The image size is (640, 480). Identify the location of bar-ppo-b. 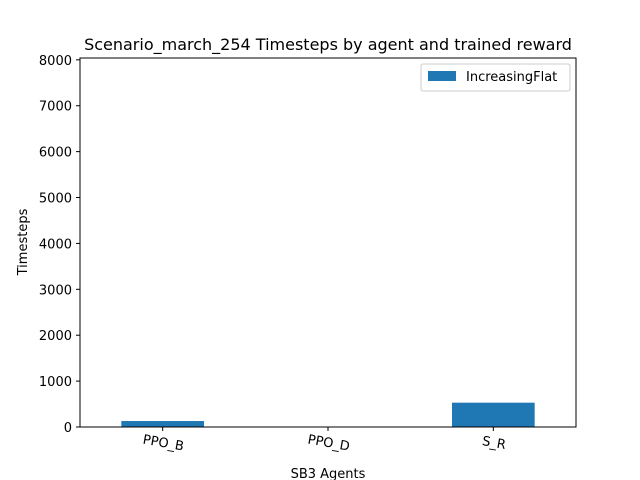
(162, 424).